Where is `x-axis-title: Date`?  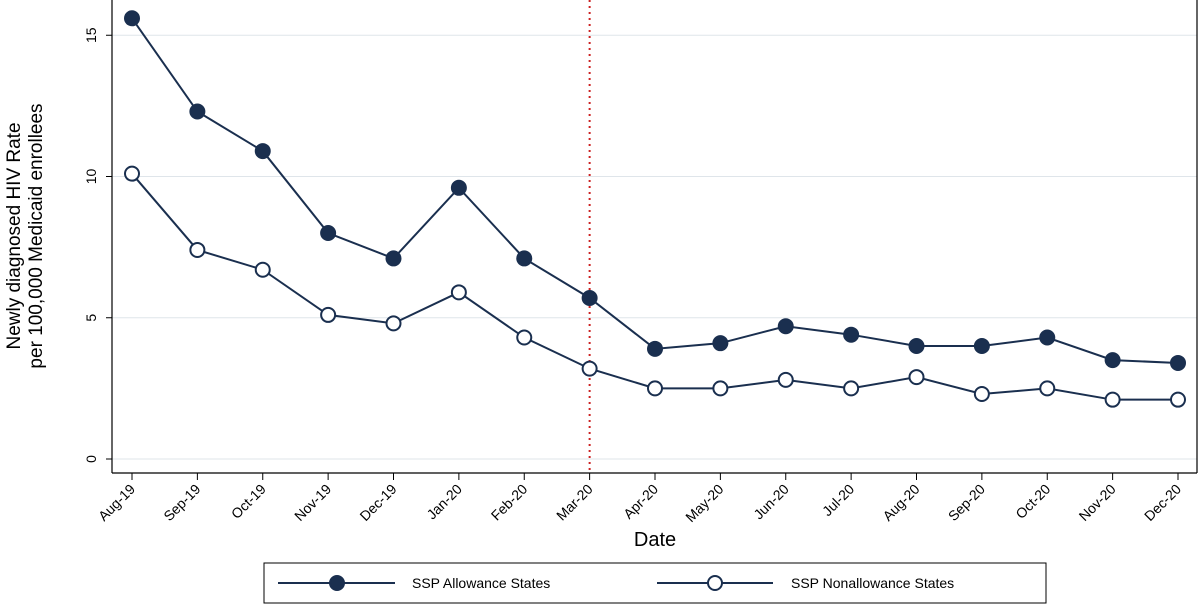
x-axis-title: Date is located at coordinates (655, 540).